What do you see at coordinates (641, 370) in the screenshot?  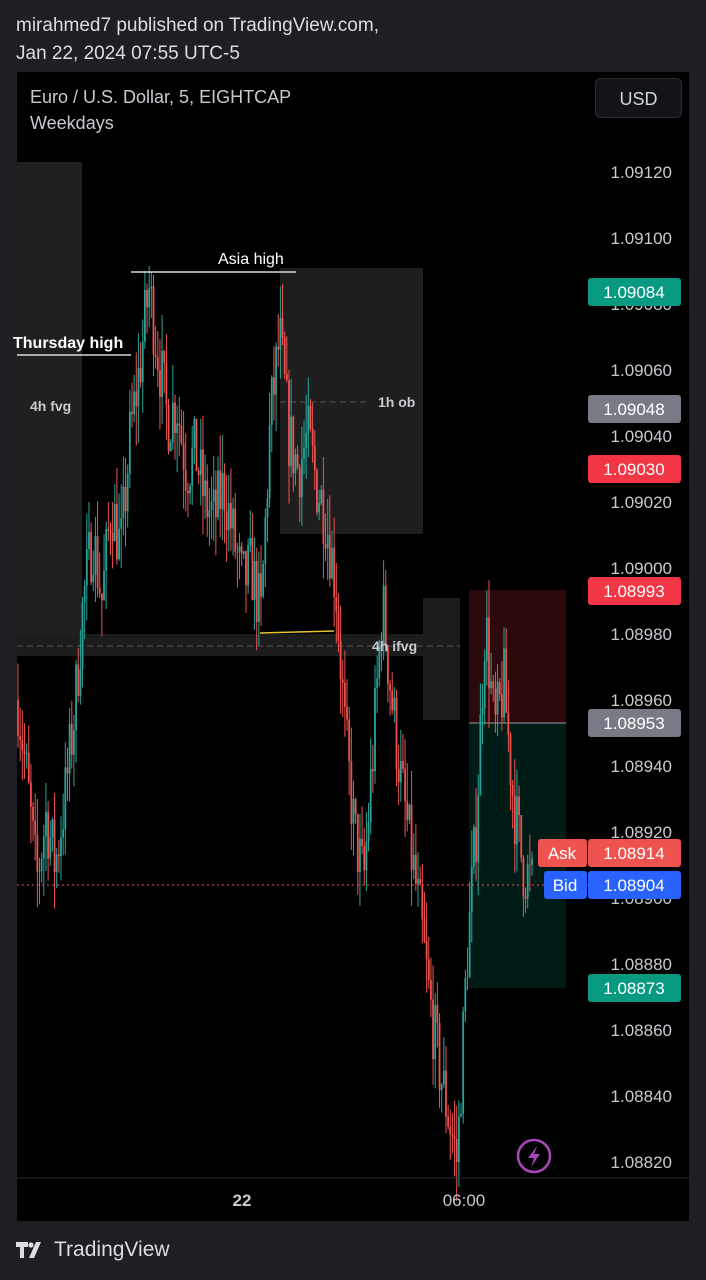 I see `y-tick-label: 1.09060` at bounding box center [641, 370].